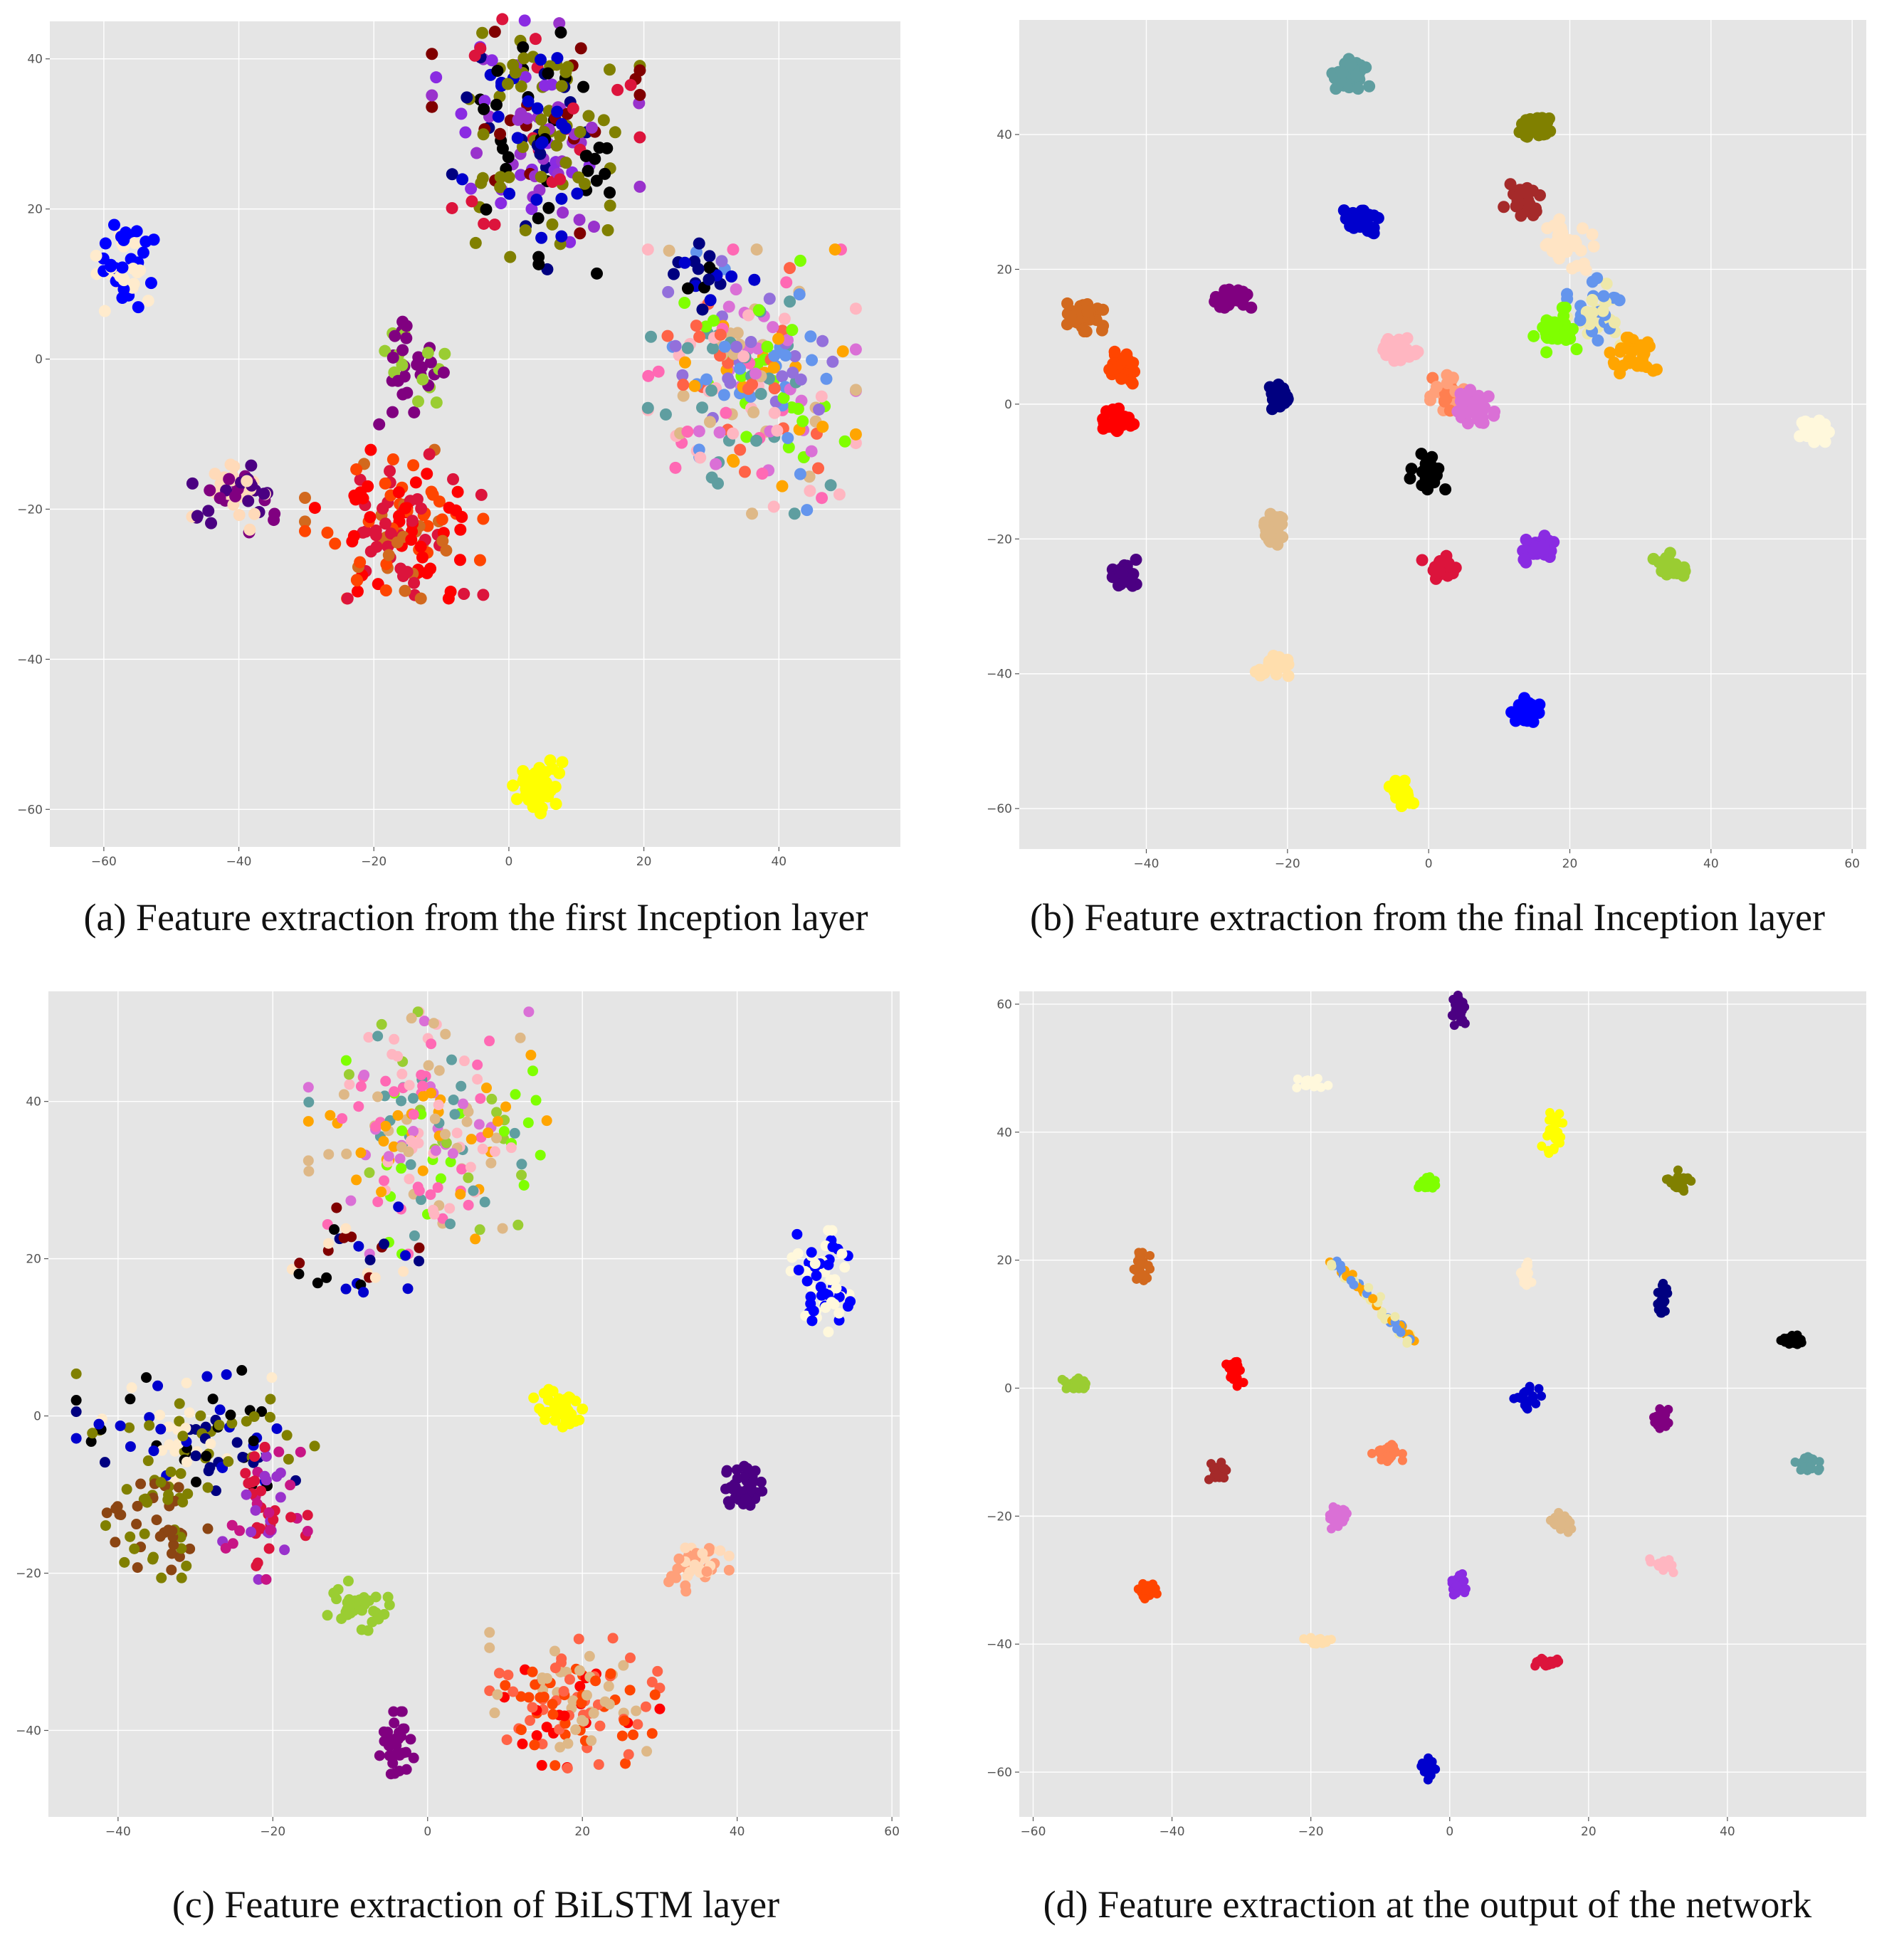 This screenshot has height=1950, width=1904. Describe the element at coordinates (1852, 864) in the screenshot. I see `x-tick-label: 60` at that location.